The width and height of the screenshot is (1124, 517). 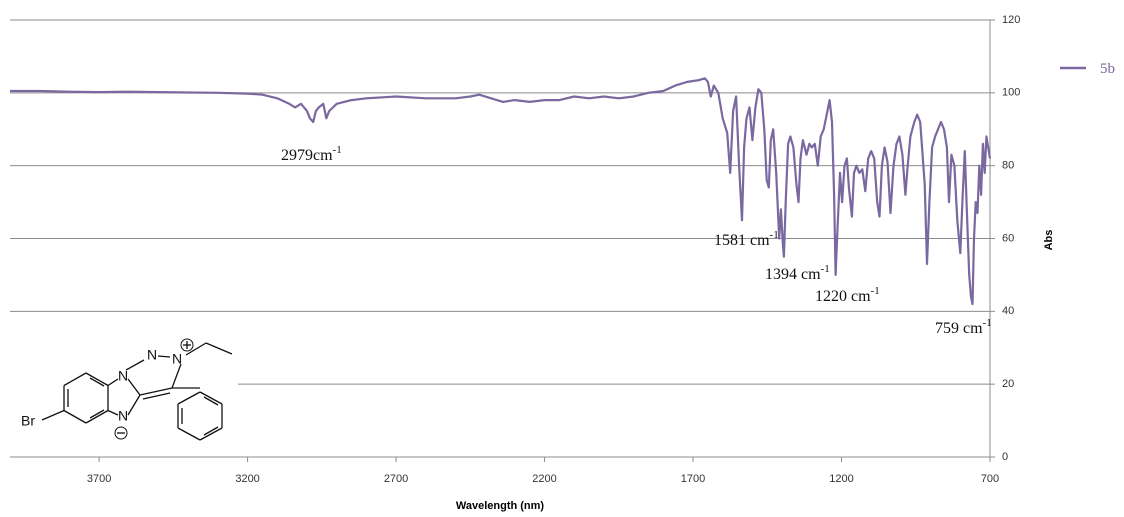 I want to click on y-tick-label: 0, so click(x=1005, y=457).